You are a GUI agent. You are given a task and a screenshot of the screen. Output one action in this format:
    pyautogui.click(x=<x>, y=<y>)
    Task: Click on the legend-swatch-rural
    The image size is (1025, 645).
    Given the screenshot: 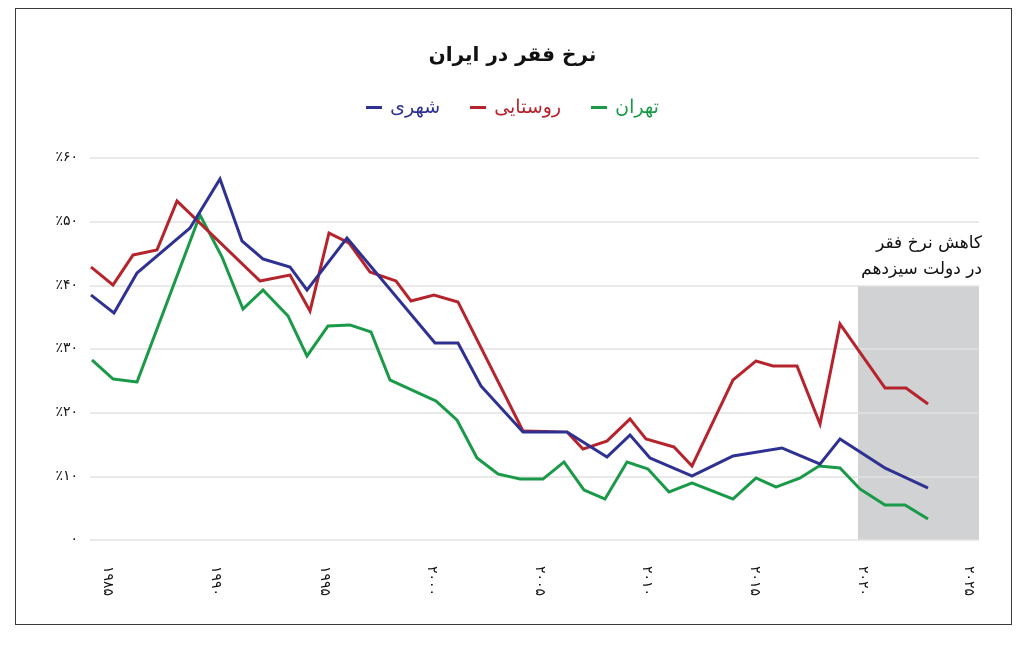 What is the action you would take?
    pyautogui.click(x=478, y=107)
    